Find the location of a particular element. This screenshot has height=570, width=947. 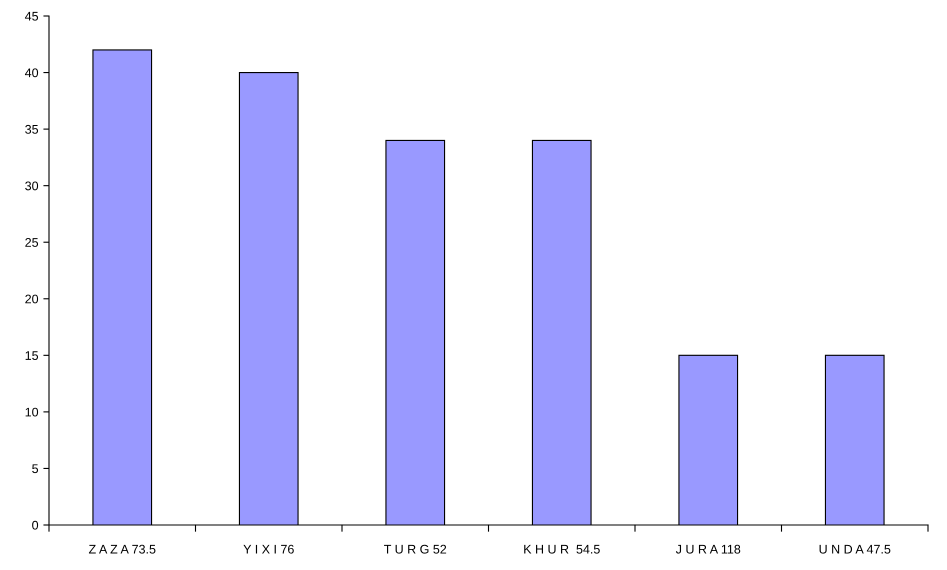

y-tick-label: 30 is located at coordinates (31, 185).